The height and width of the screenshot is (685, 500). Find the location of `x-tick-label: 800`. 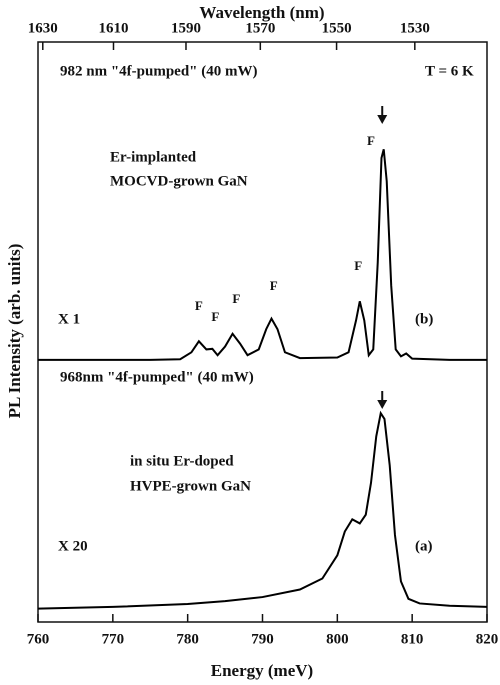

x-tick-label: 800 is located at coordinates (337, 639).